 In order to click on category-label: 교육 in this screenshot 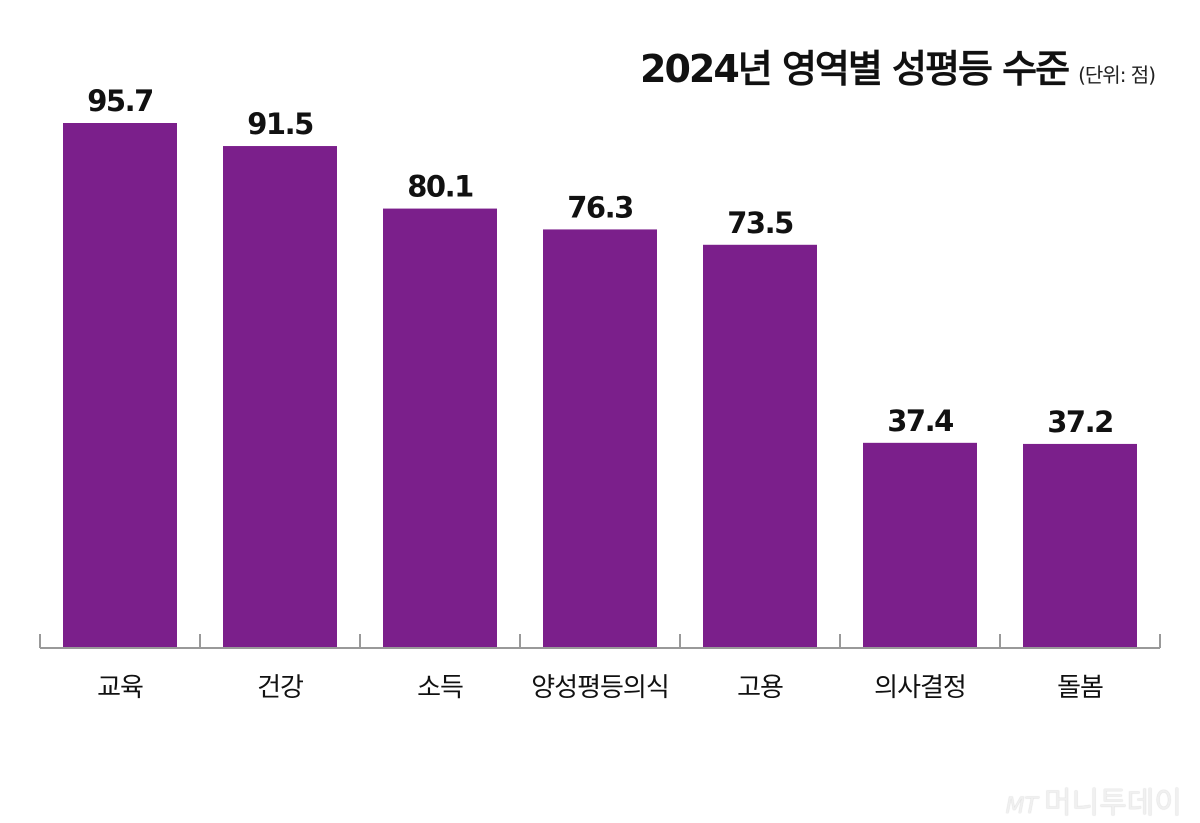, I will do `click(120, 688)`.